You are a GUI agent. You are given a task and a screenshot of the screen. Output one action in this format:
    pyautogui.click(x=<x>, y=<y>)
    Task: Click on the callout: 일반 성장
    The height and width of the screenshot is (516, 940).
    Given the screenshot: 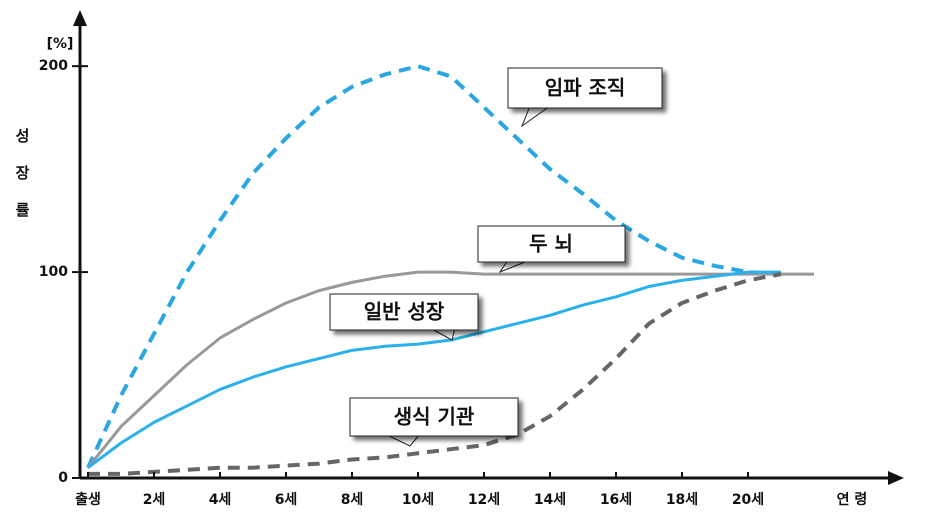 What is the action you would take?
    pyautogui.click(x=404, y=317)
    